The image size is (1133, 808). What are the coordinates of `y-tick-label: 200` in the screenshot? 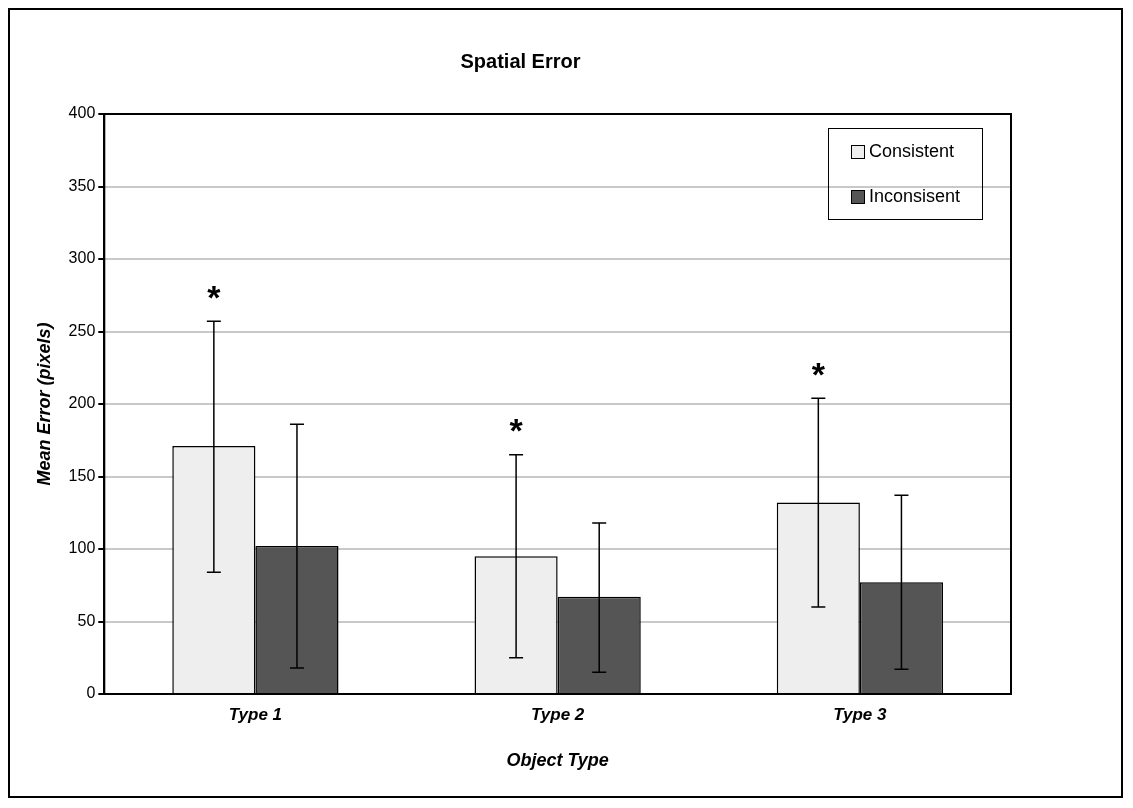 It's located at (82, 403).